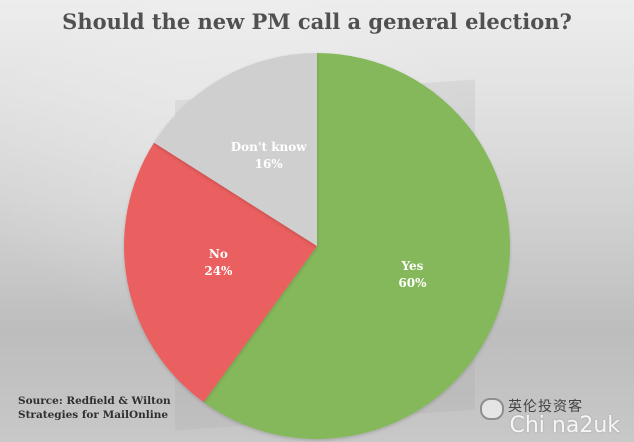 This screenshot has width=634, height=442. Describe the element at coordinates (269, 164) in the screenshot. I see `slice-value-label: 16%` at that location.